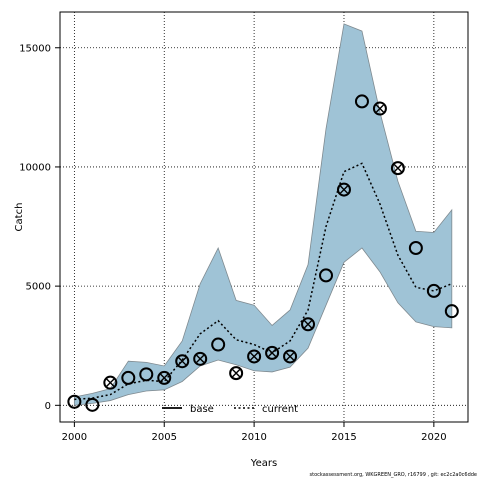  Describe the element at coordinates (253, 437) in the screenshot. I see `x-tick-label: 2010` at that location.